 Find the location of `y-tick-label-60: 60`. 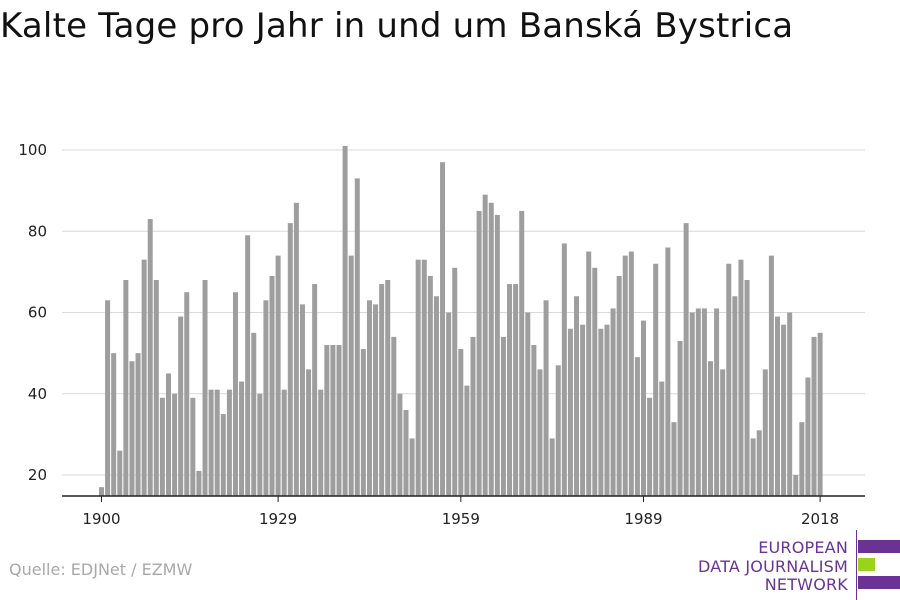

y-tick-label-60: 60 is located at coordinates (37, 313).